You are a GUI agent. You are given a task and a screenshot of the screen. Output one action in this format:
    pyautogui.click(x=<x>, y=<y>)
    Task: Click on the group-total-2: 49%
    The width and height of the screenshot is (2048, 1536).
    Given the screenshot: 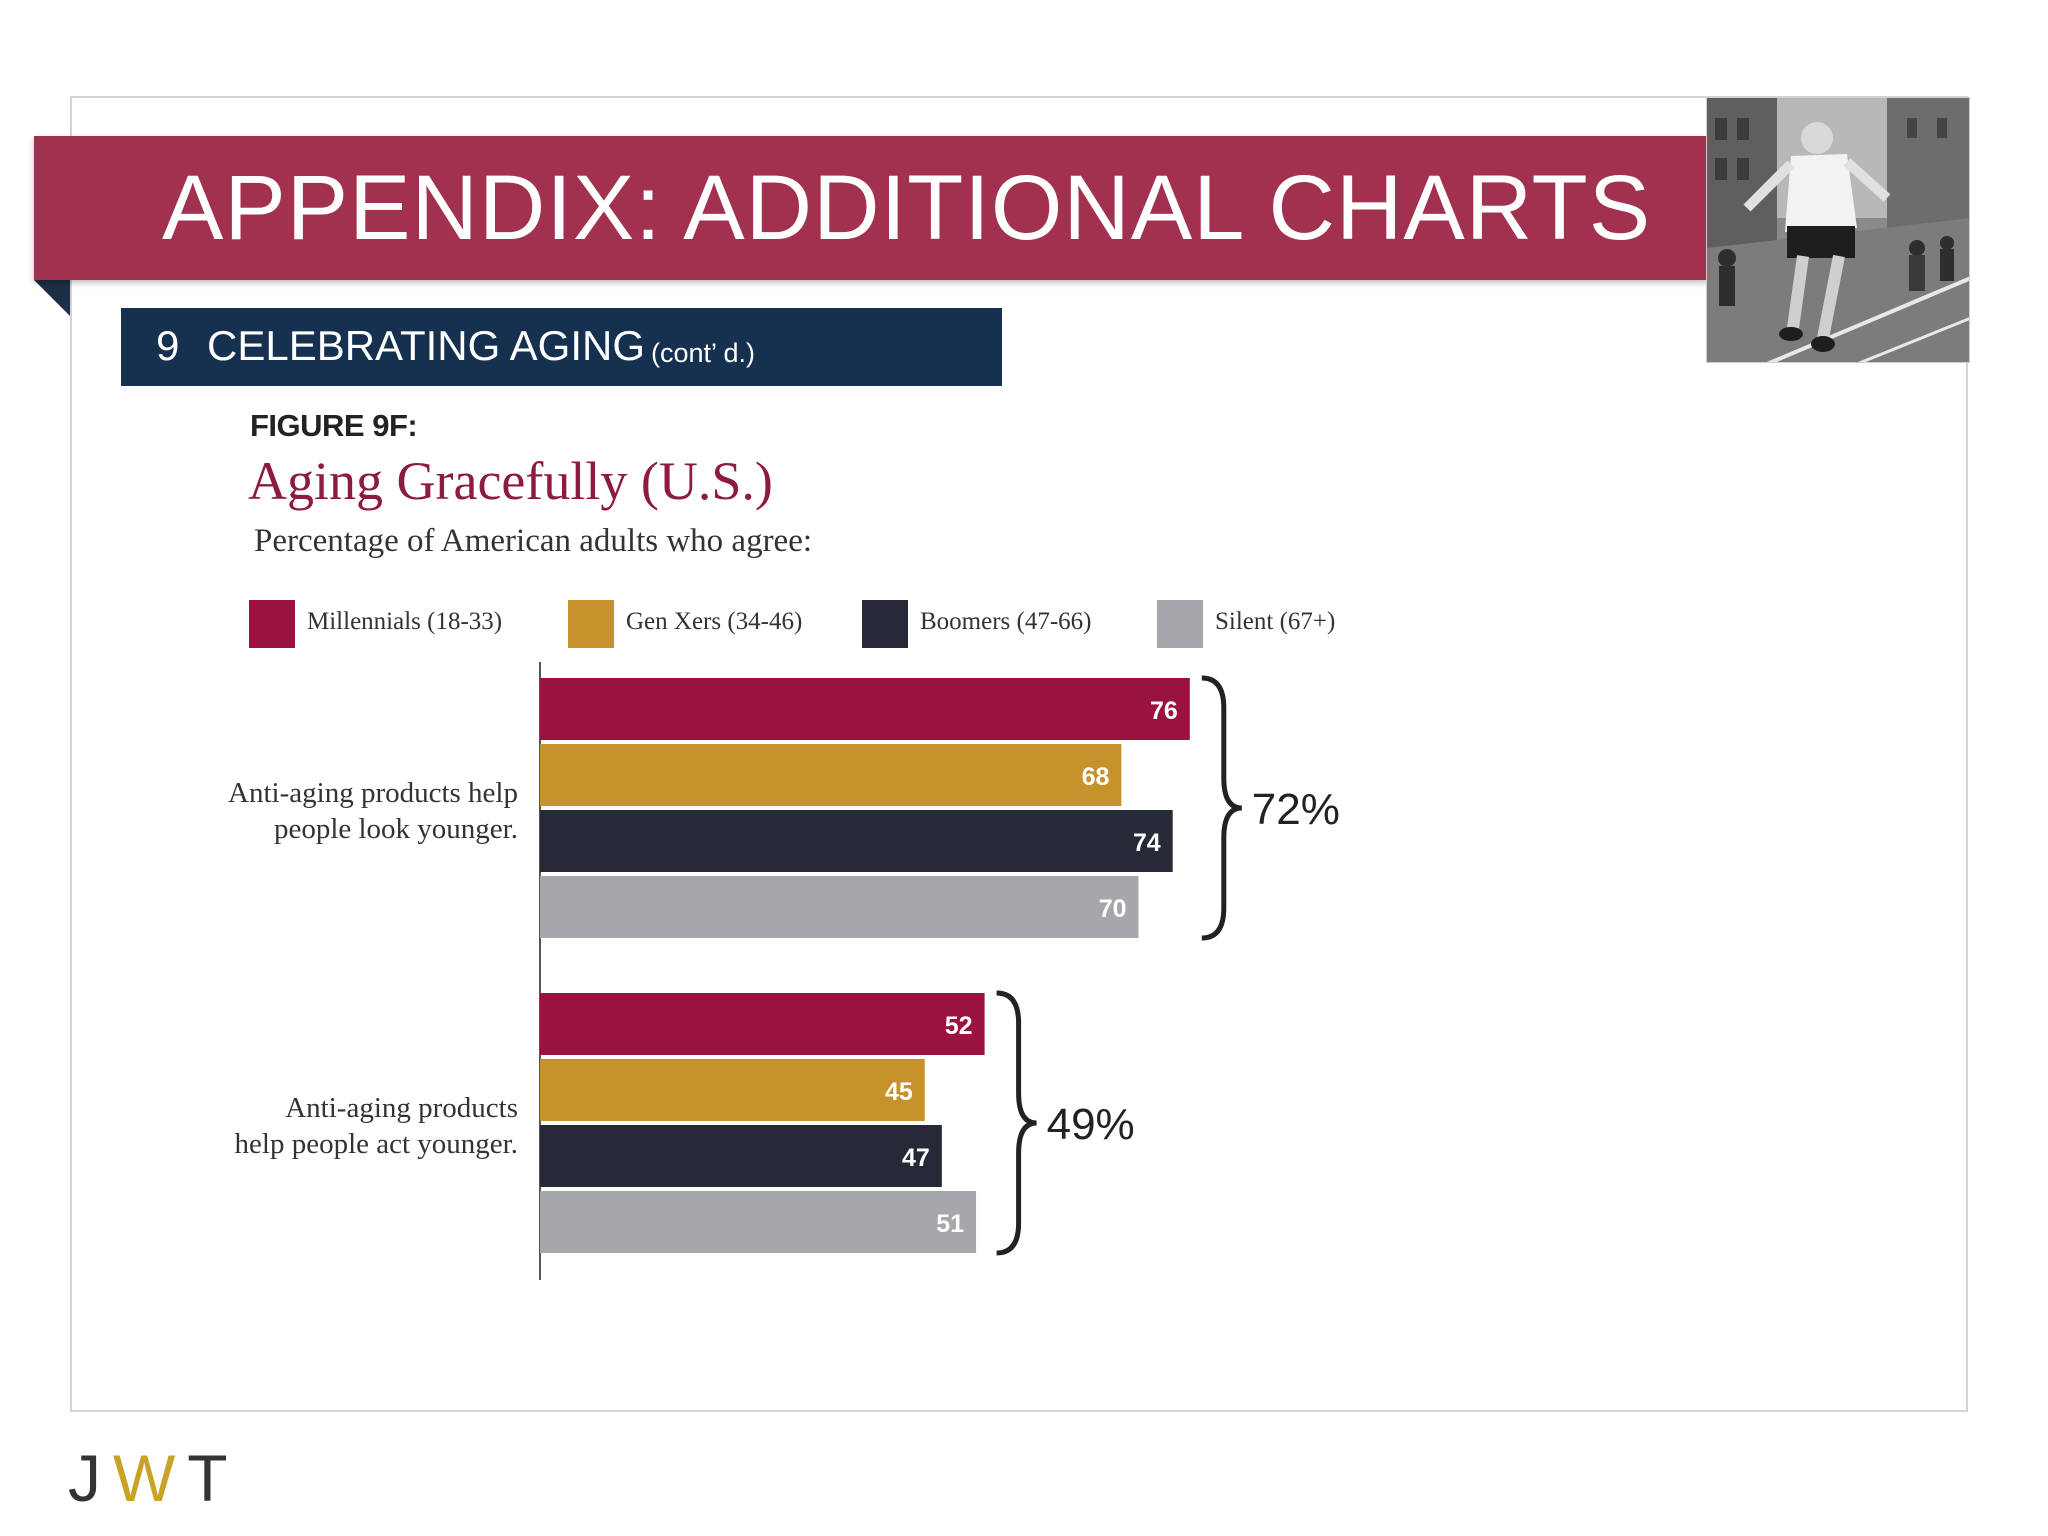 What is the action you would take?
    pyautogui.click(x=1091, y=1124)
    